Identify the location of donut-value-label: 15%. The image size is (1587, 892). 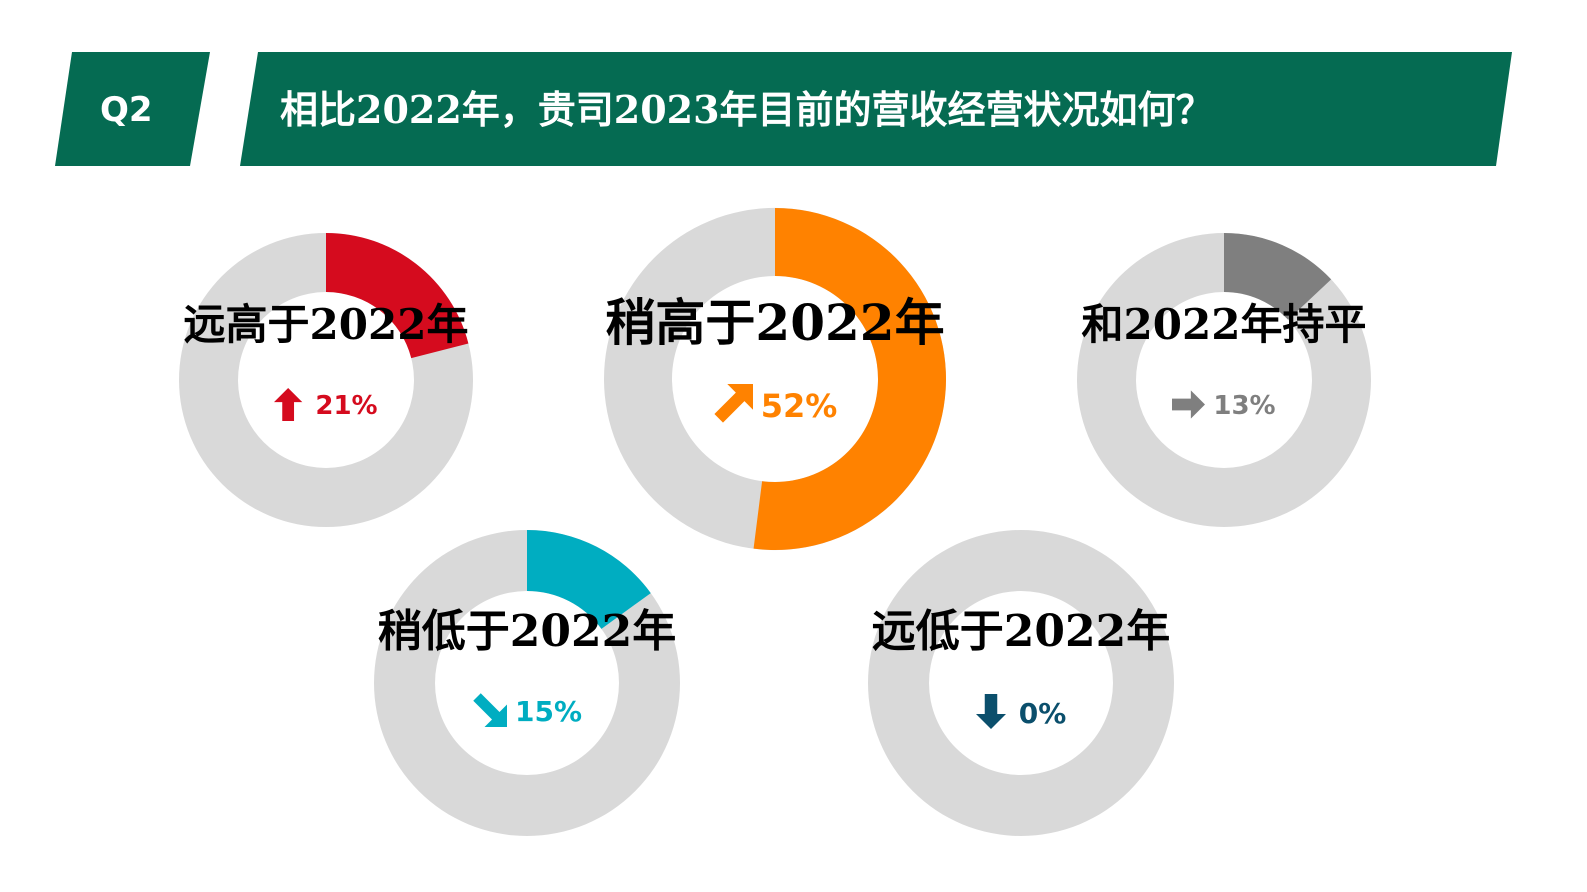
(548, 711).